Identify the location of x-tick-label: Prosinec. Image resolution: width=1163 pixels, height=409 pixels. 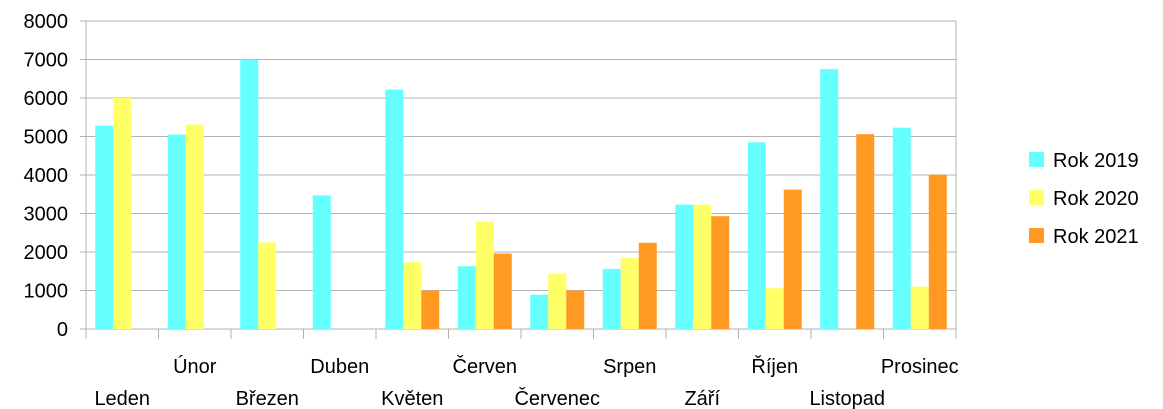
(920, 367).